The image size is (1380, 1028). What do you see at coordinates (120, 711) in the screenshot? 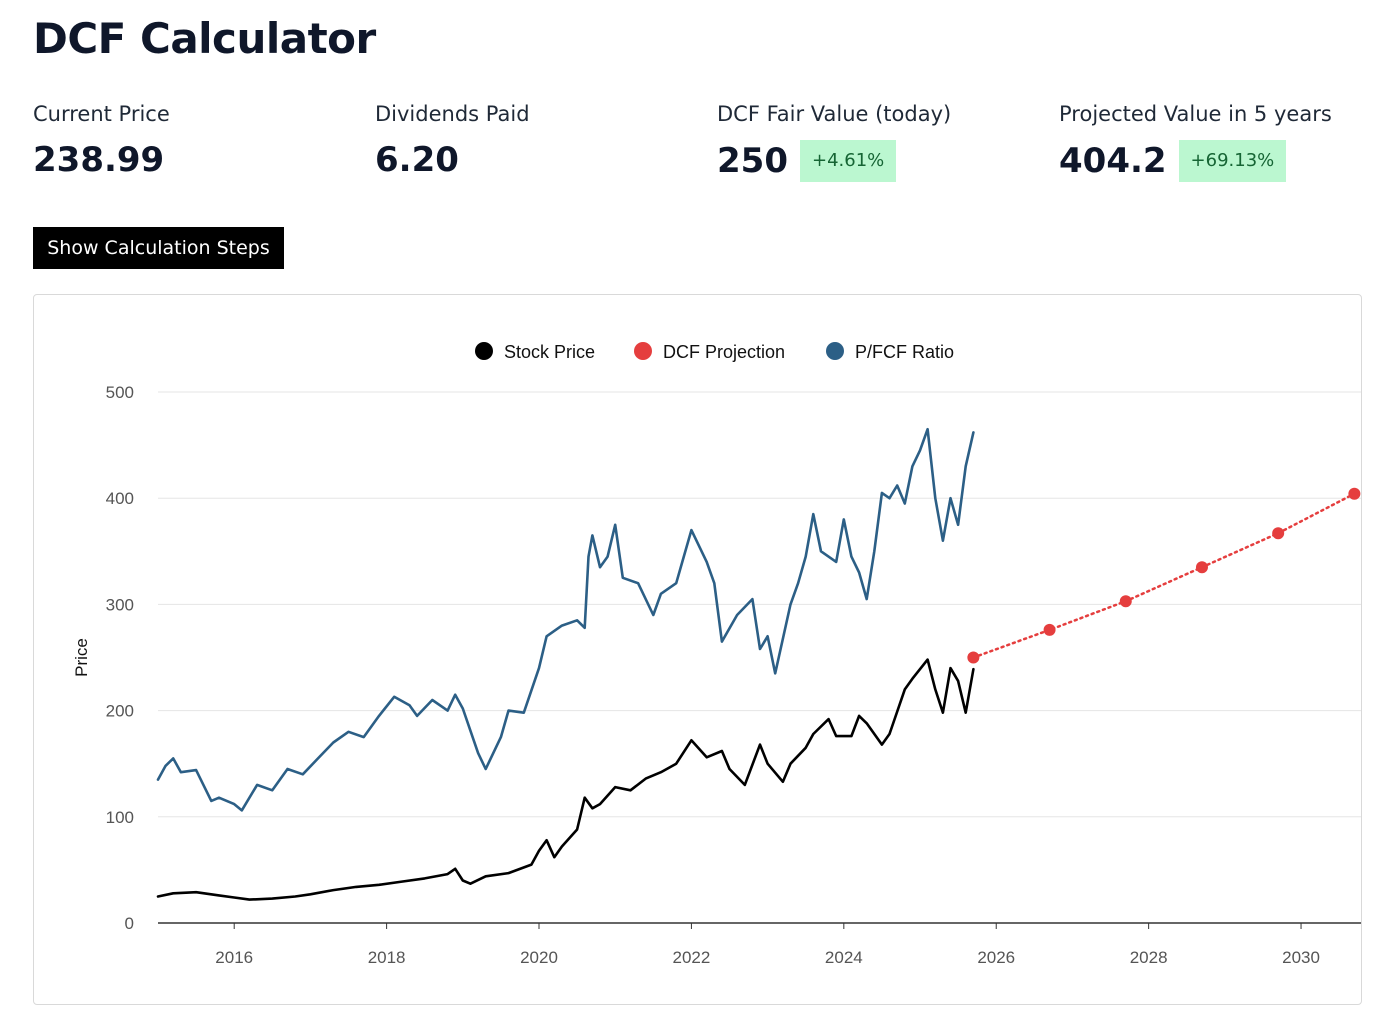
I see `y-tick-label: 200` at bounding box center [120, 711].